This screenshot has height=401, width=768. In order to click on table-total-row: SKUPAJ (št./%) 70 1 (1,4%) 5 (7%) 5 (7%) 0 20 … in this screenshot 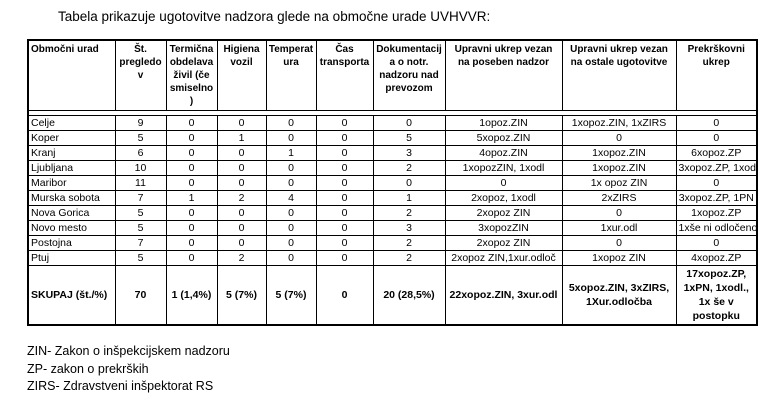, I will do `click(392, 295)`.